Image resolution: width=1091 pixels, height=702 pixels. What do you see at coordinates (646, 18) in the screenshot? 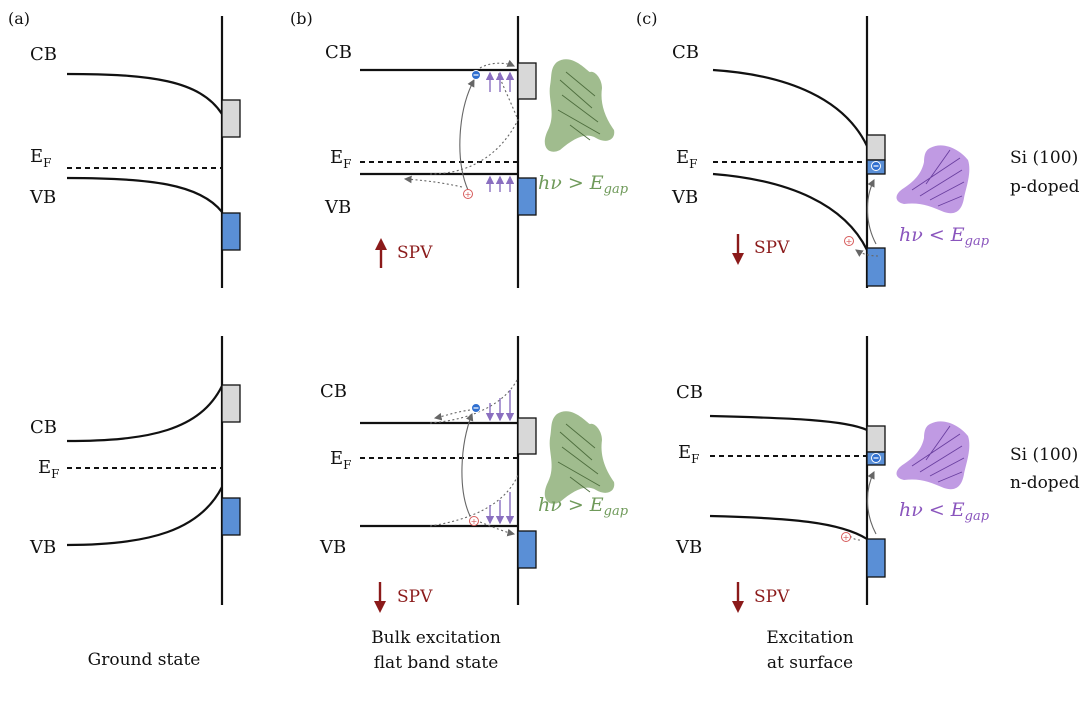
I see `panel-label-c: (c)` at bounding box center [646, 18].